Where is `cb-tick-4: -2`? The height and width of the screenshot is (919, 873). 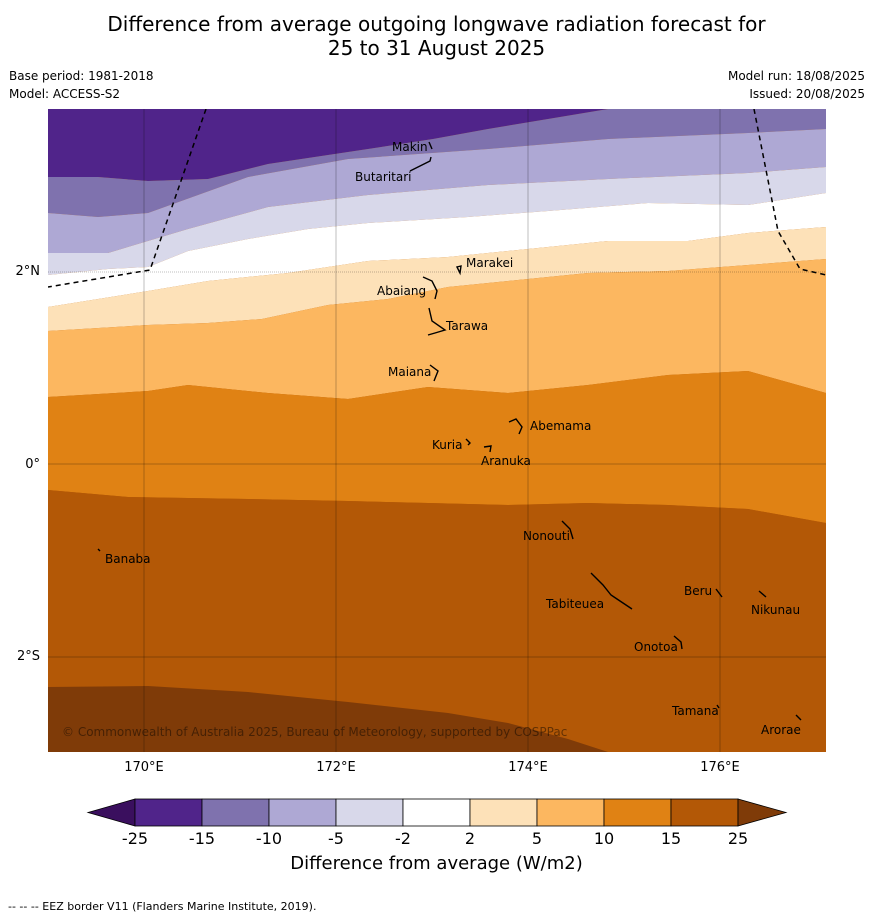
cb-tick-4: -2 is located at coordinates (403, 838).